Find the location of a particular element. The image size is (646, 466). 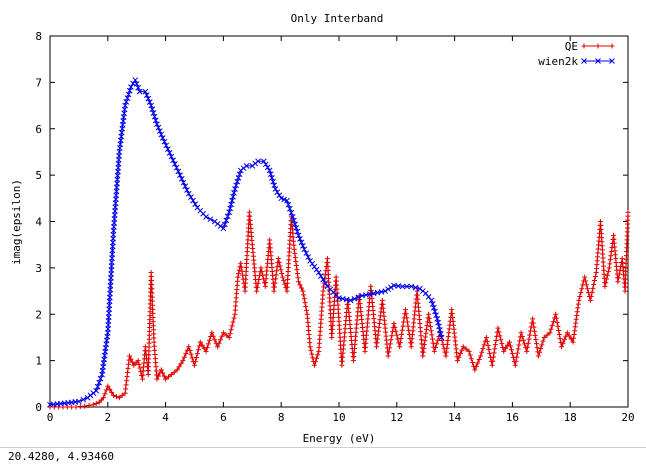

legend-label-qe: QE is located at coordinates (571, 46).